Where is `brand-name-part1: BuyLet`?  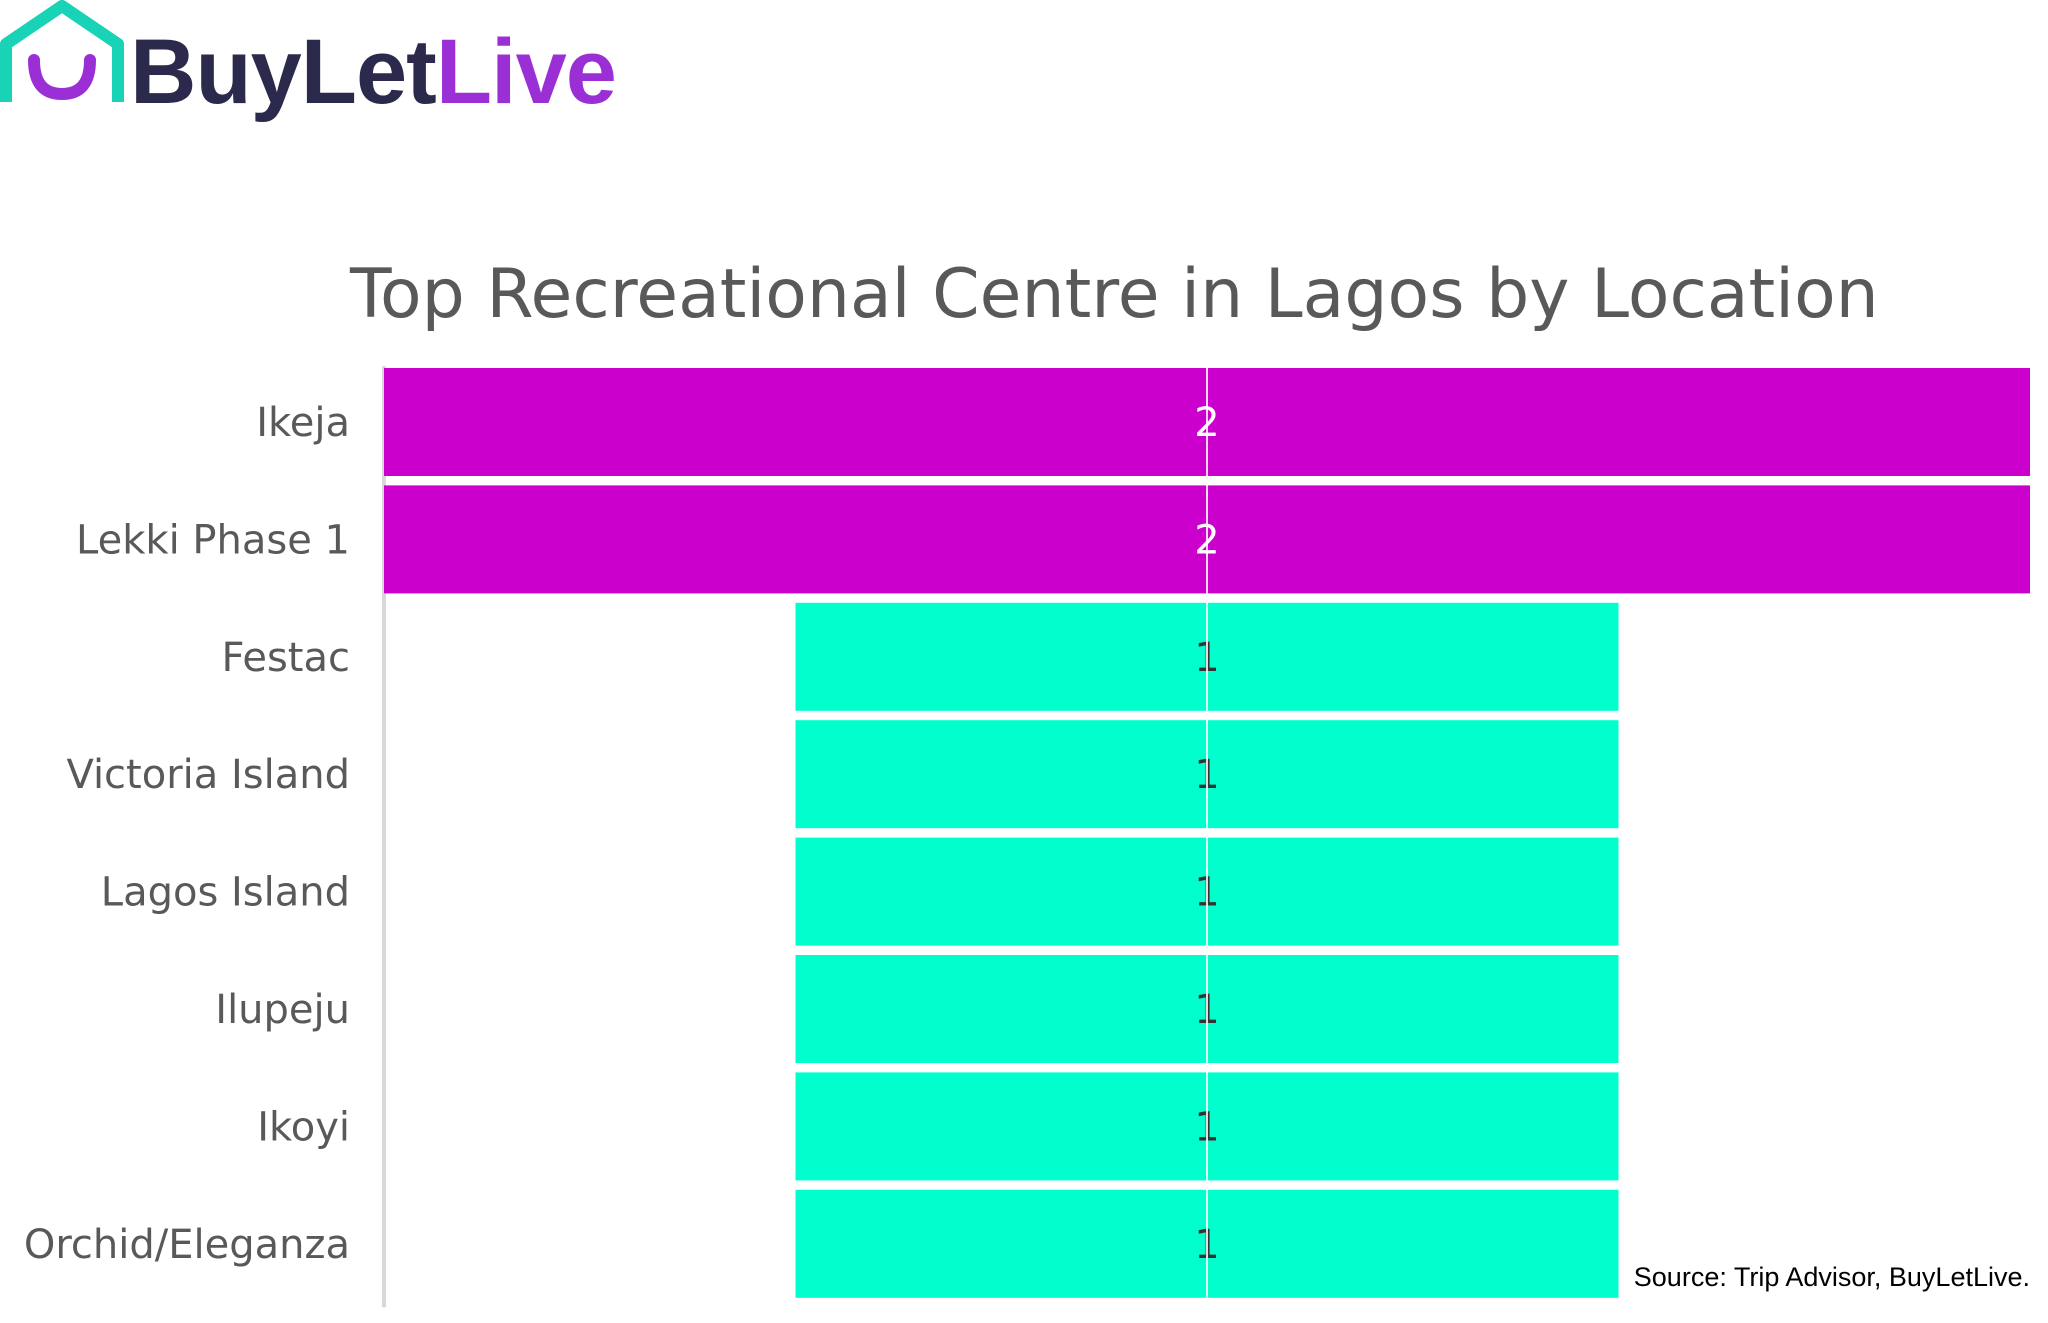
brand-name-part1: BuyLet is located at coordinates (283, 72).